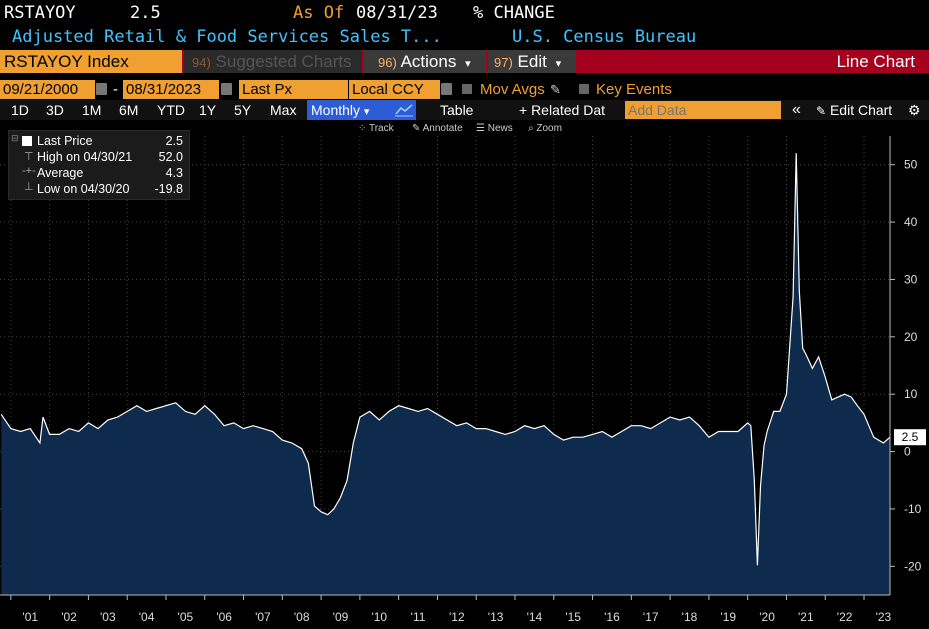 This screenshot has height=629, width=929. I want to click on frequency-dropdown-icon: ▾, so click(366, 112).